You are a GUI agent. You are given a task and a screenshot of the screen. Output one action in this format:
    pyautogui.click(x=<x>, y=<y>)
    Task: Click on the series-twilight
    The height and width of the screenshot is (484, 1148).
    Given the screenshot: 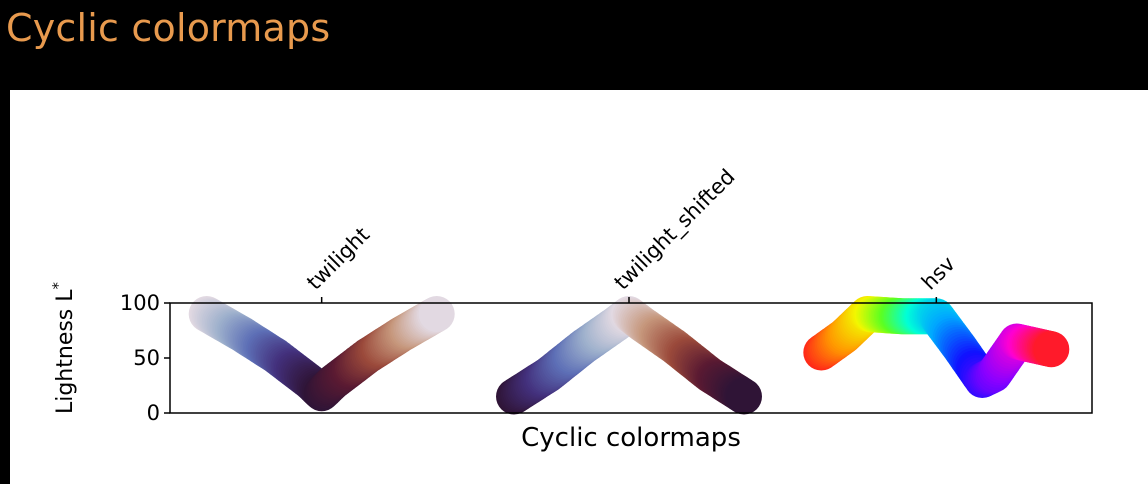 What is the action you would take?
    pyautogui.click(x=321, y=354)
    